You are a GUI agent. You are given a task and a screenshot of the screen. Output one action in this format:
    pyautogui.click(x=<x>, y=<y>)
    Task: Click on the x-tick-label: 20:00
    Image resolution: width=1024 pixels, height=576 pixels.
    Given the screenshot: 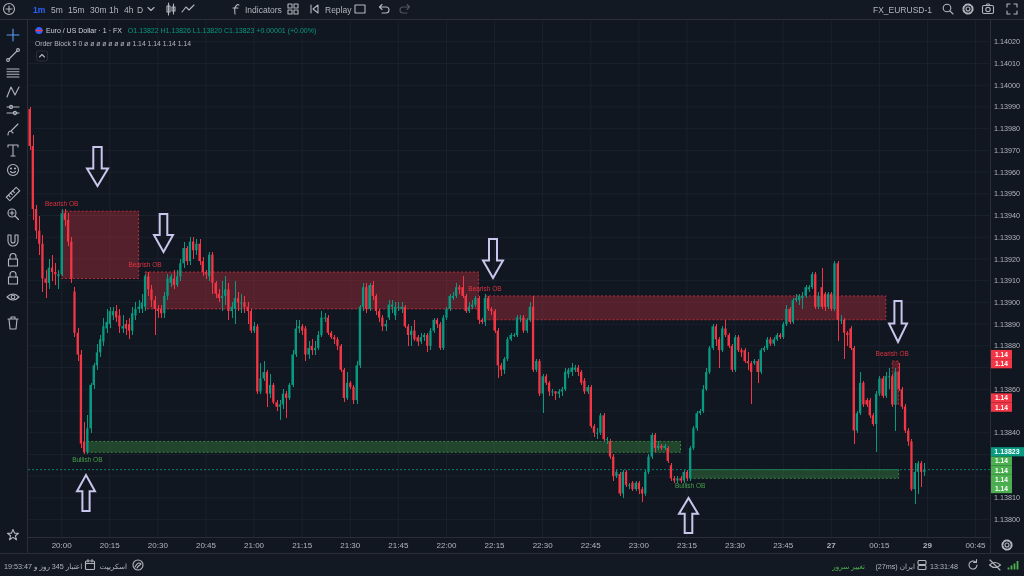 What is the action you would take?
    pyautogui.click(x=62, y=545)
    